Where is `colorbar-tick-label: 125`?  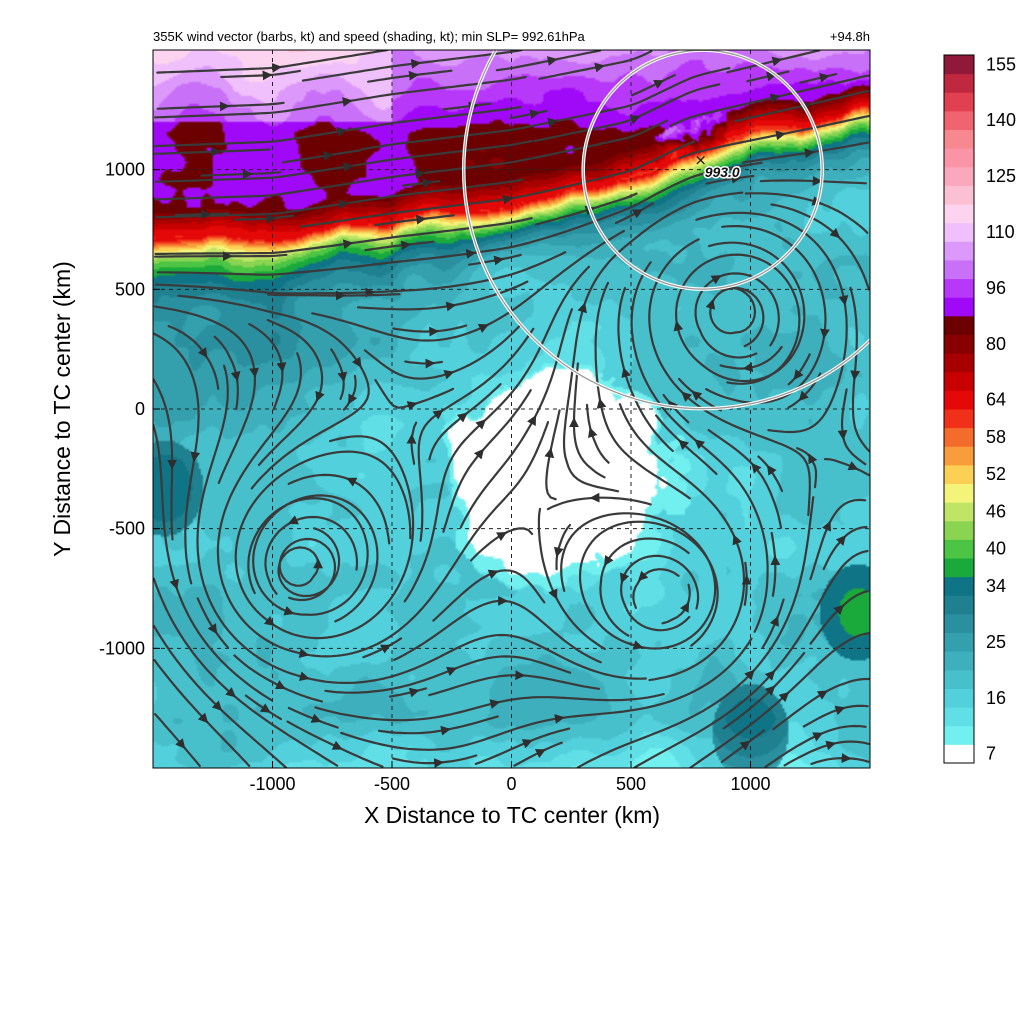
colorbar-tick-label: 125 is located at coordinates (1001, 176).